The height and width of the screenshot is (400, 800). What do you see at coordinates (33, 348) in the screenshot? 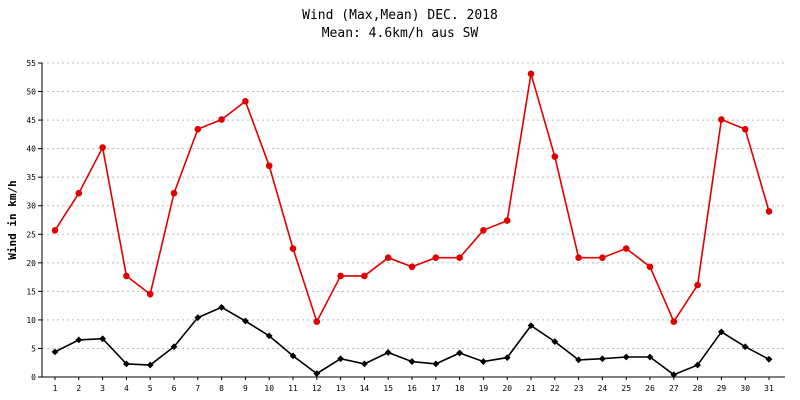
I see `y-tick-label: 5` at bounding box center [33, 348].